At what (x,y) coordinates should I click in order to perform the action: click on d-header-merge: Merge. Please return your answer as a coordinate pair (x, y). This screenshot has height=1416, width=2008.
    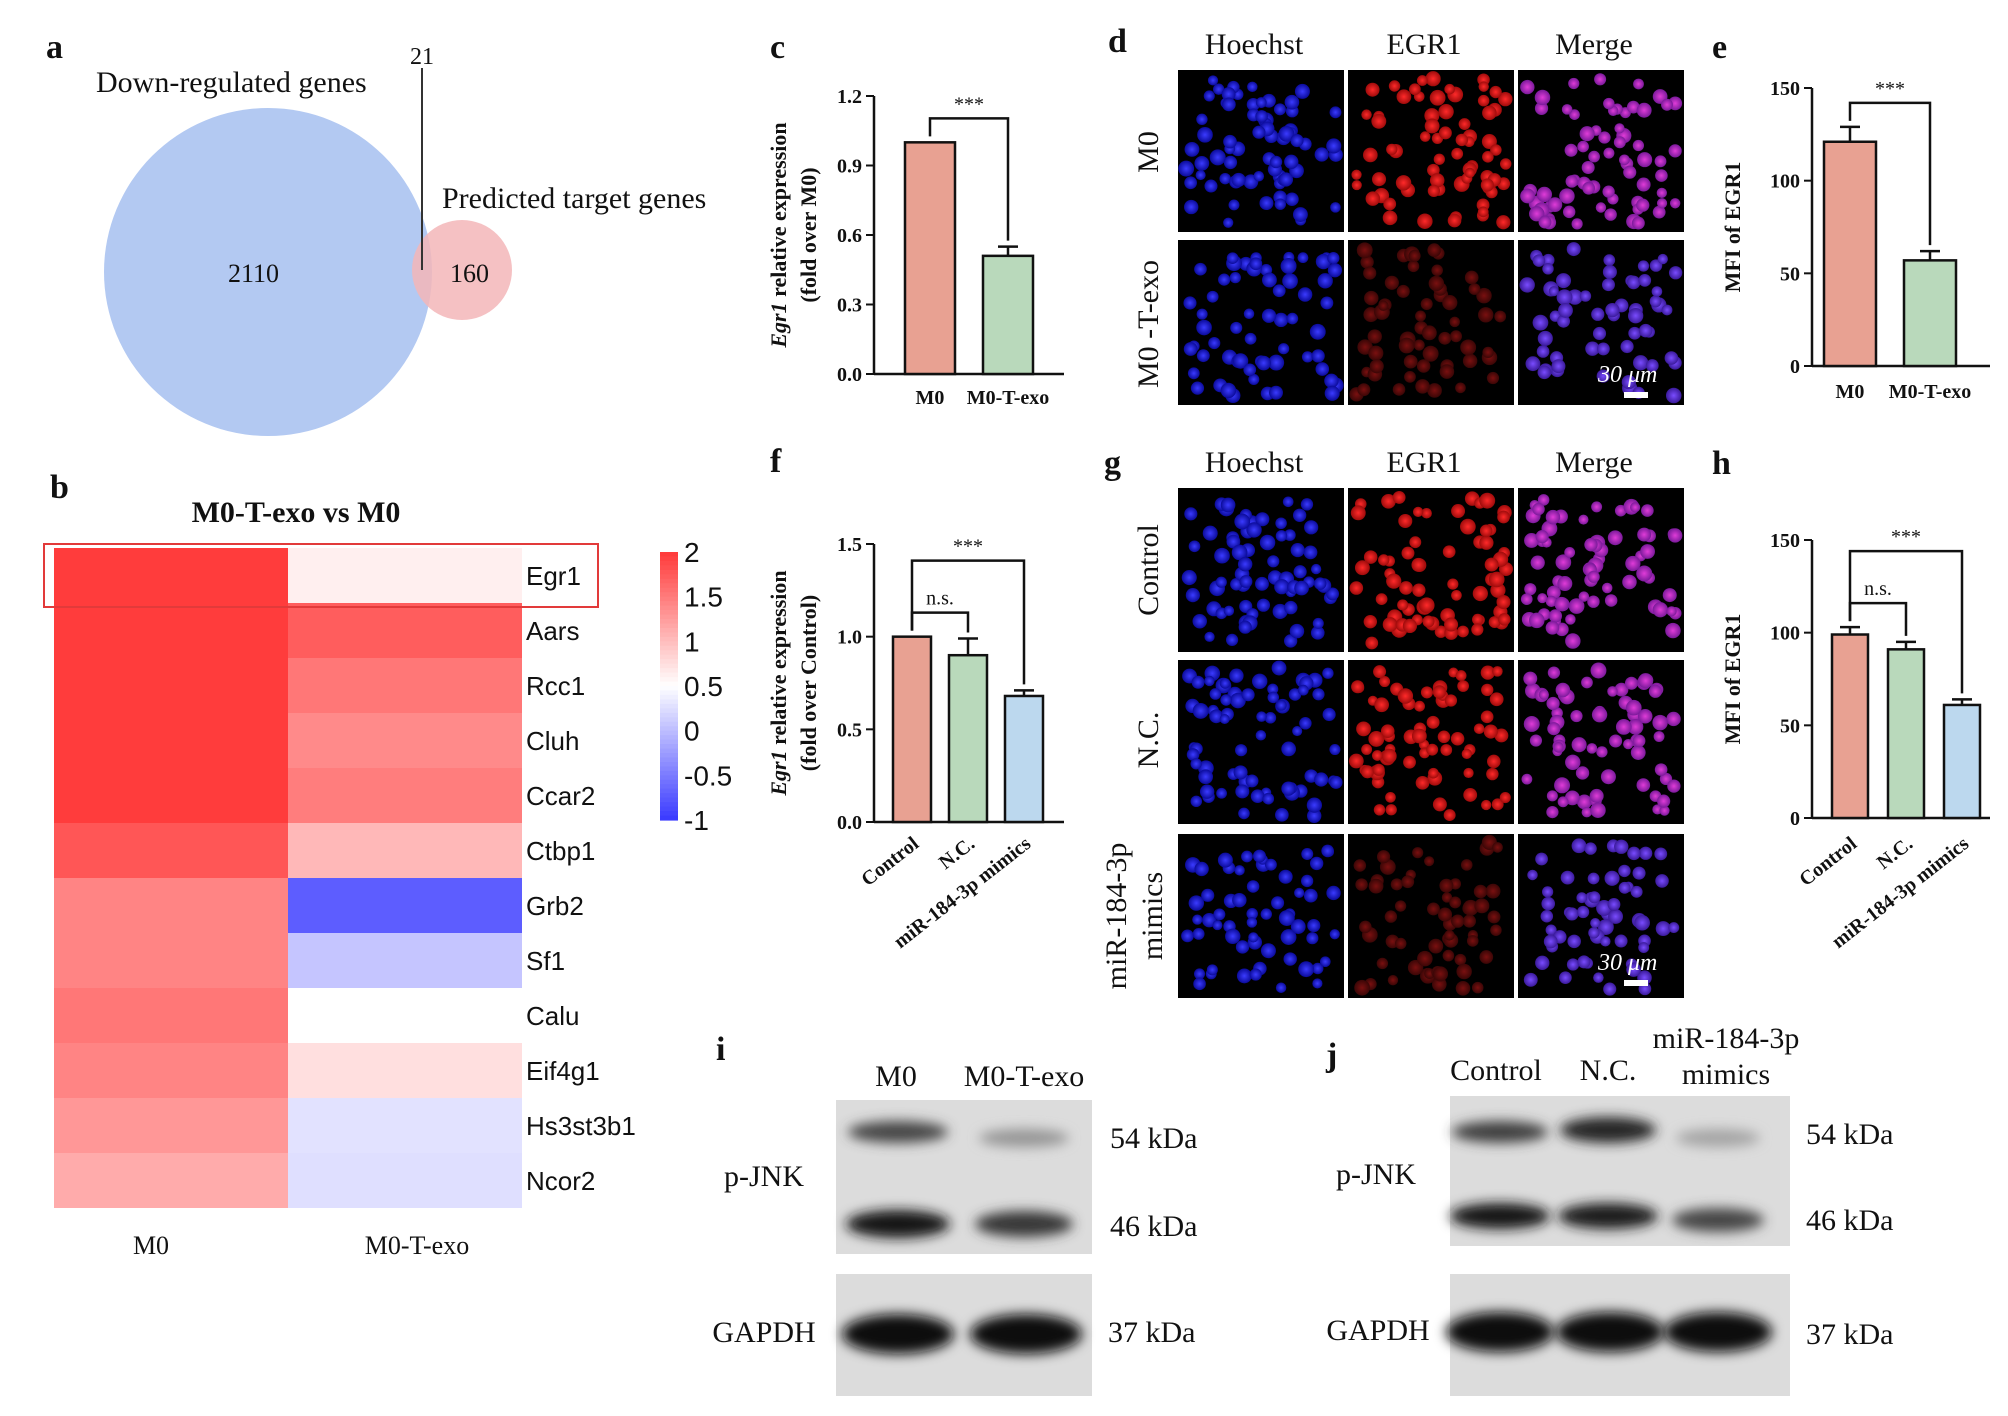
    Looking at the image, I should click on (1594, 44).